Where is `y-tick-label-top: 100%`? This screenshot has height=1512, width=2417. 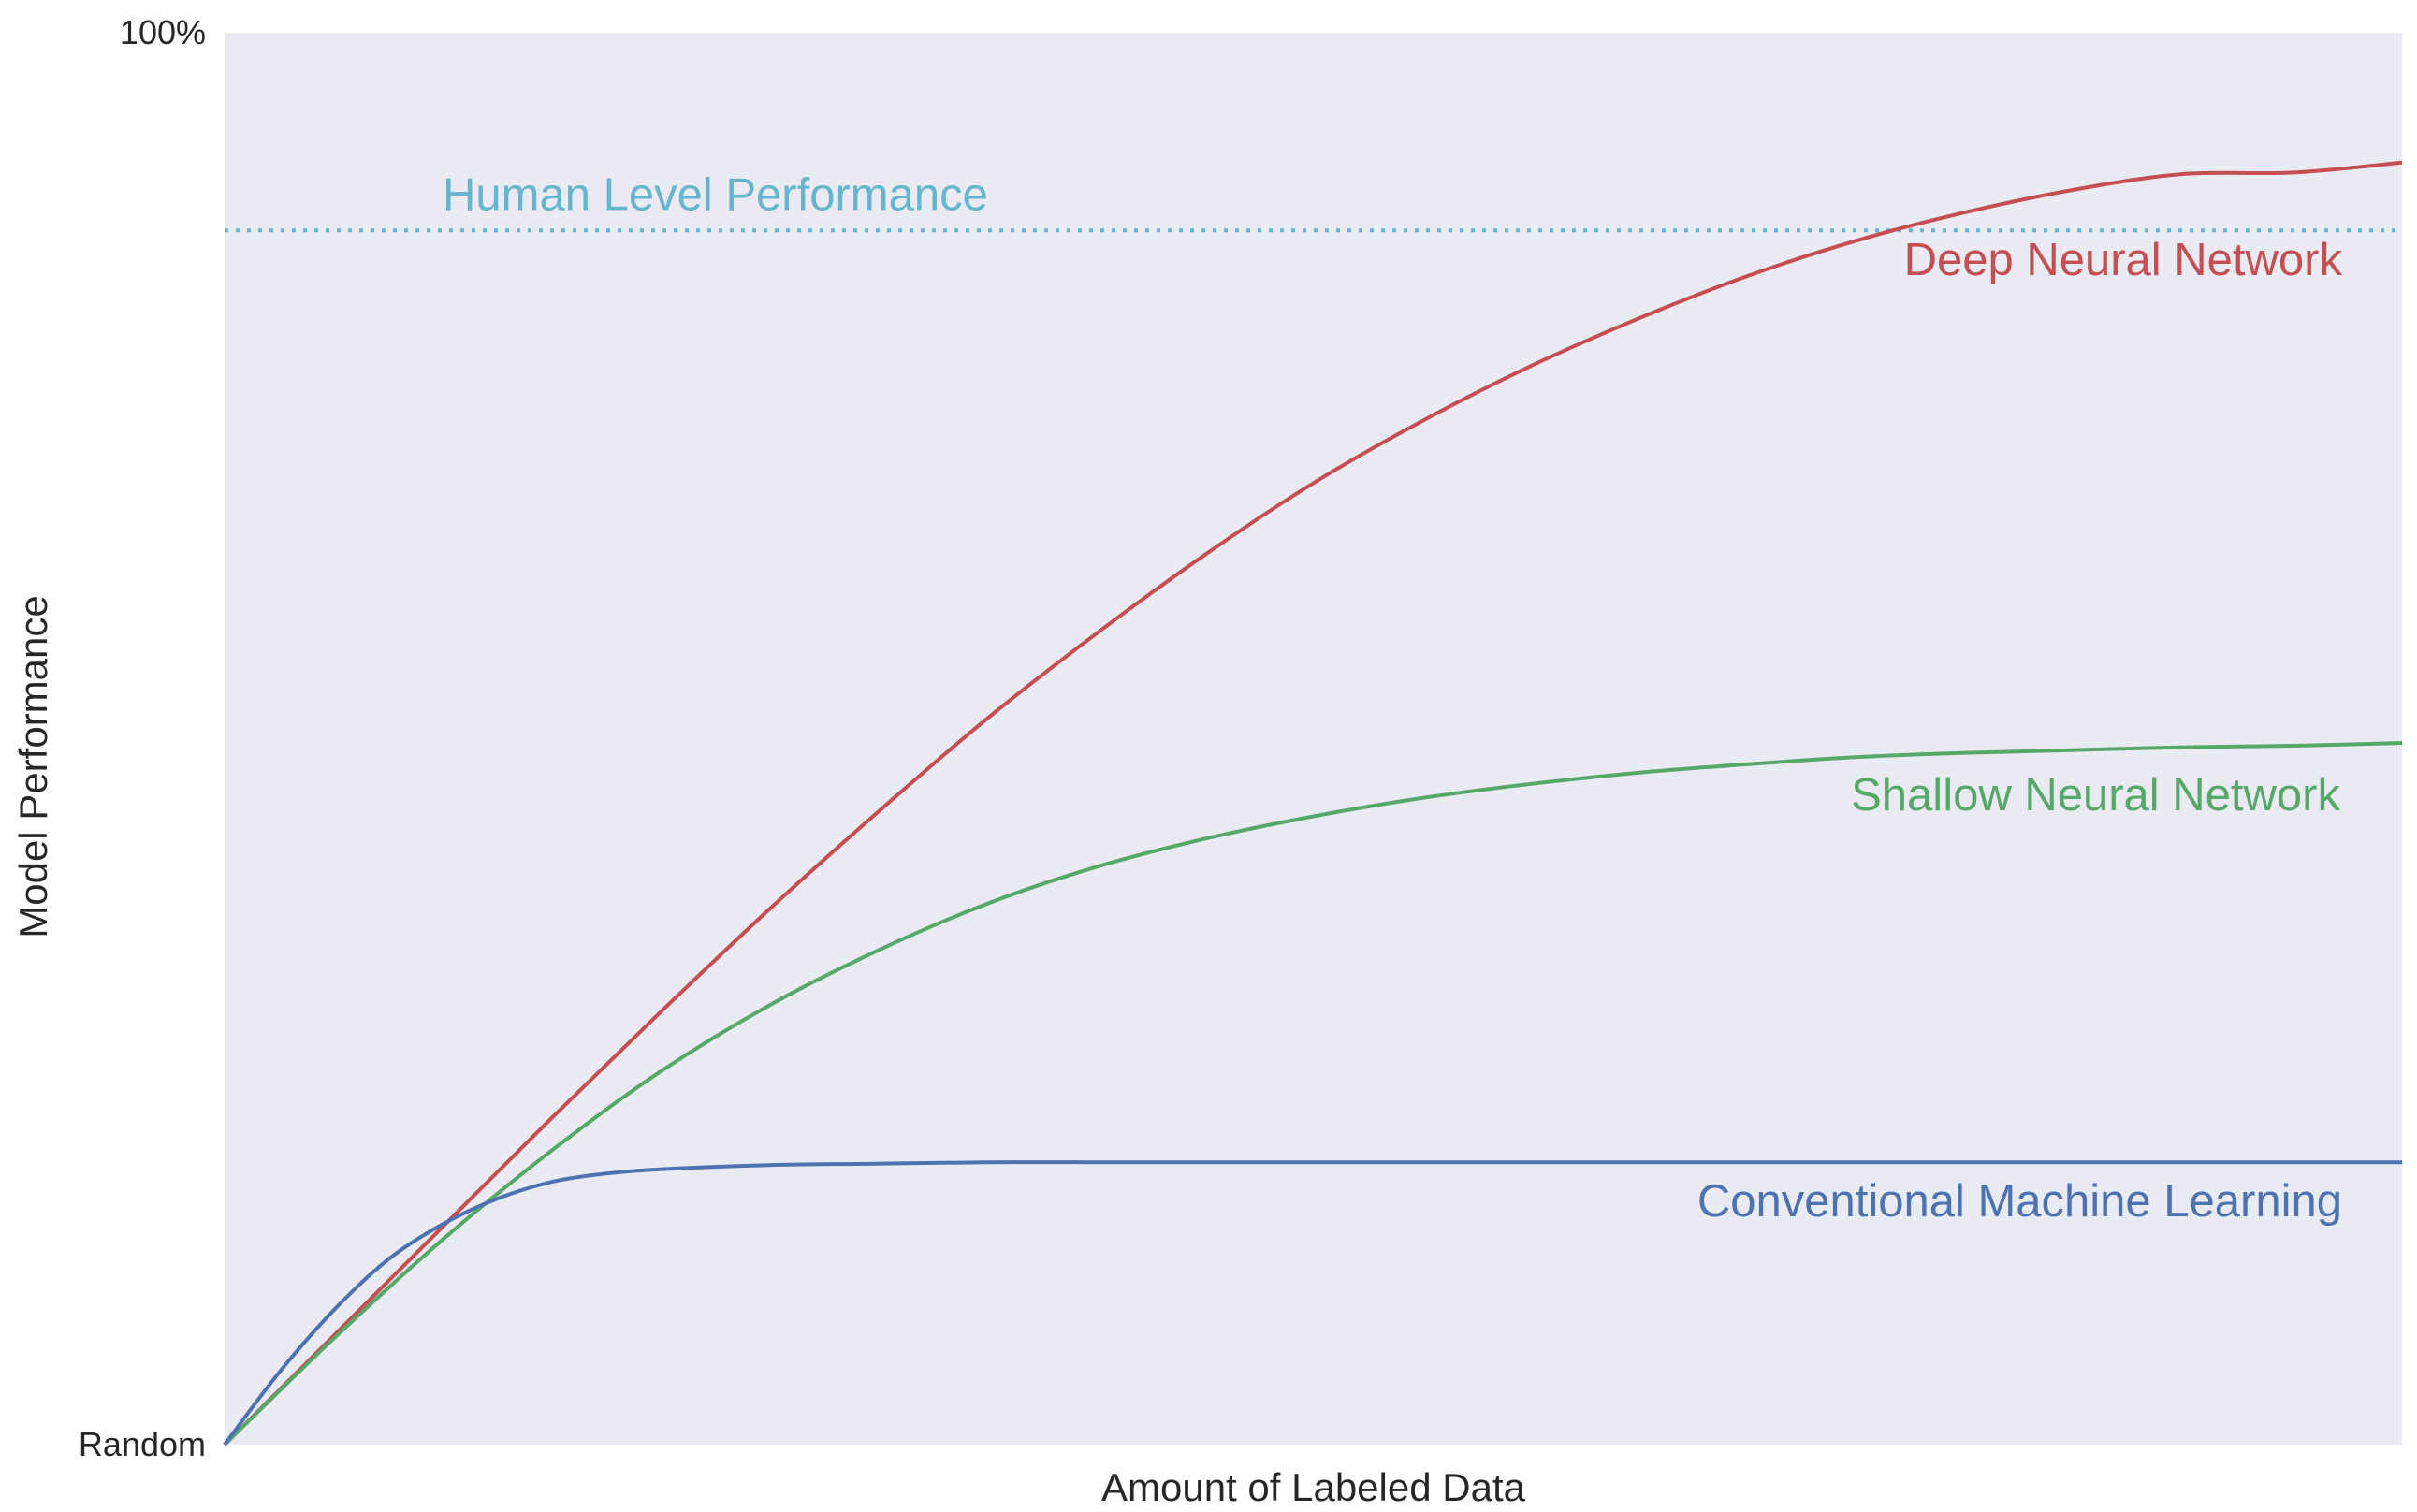 y-tick-label-top: 100% is located at coordinates (163, 32).